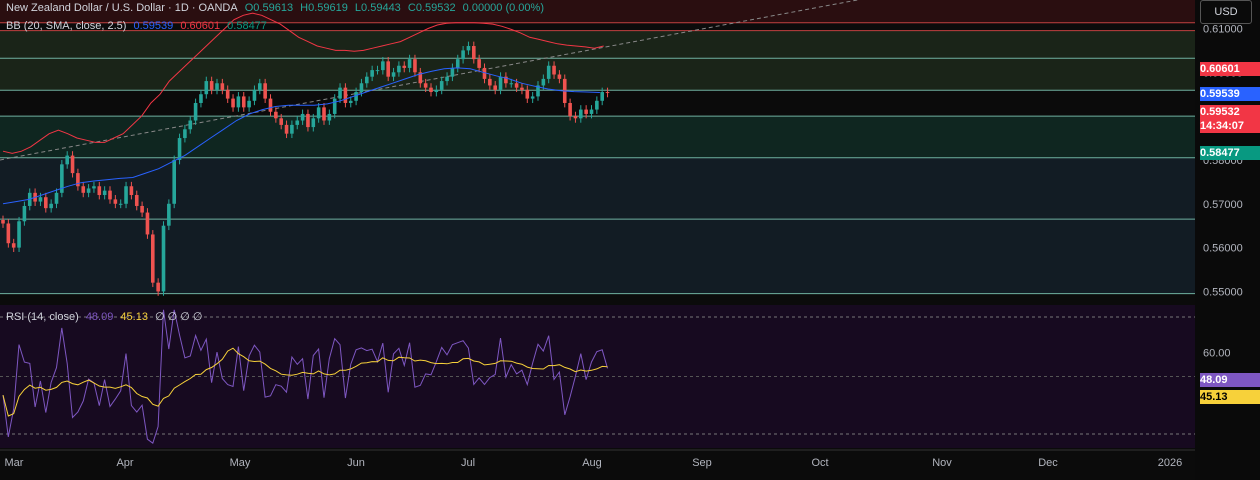 The height and width of the screenshot is (480, 1260). I want to click on x-tick-label: Oct, so click(819, 463).